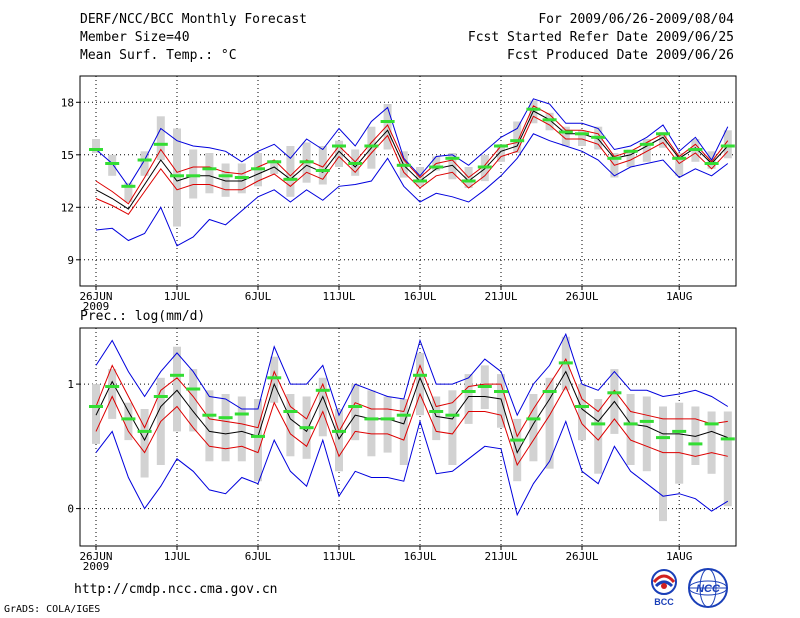 The image size is (800, 618). Describe the element at coordinates (636, 19) in the screenshot. I see `forecast-period: For 2009/06/26-2009/08/04` at that location.